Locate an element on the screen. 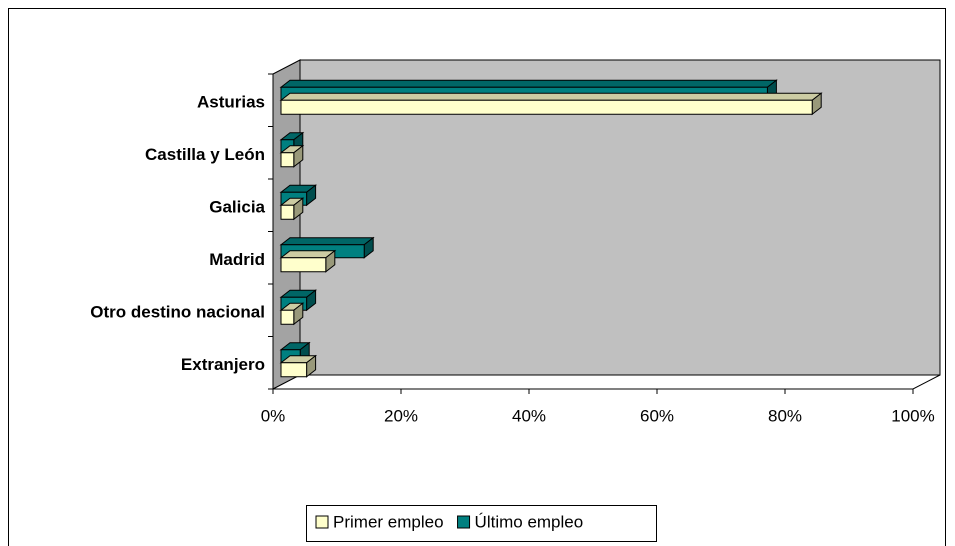 The width and height of the screenshot is (955, 546). x-tick-label: 80% is located at coordinates (785, 415).